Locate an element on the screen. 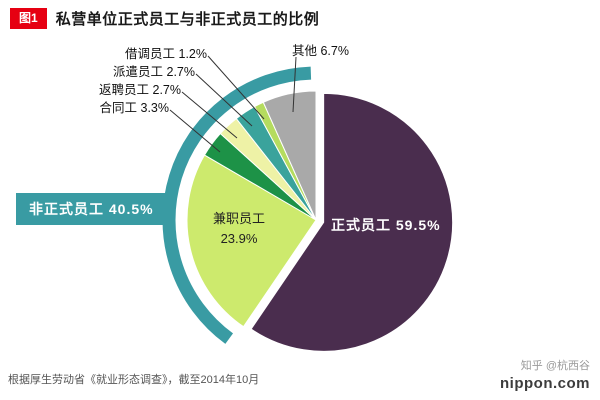 The height and width of the screenshot is (400, 600). callout-other: 其他 6.7% is located at coordinates (320, 51).